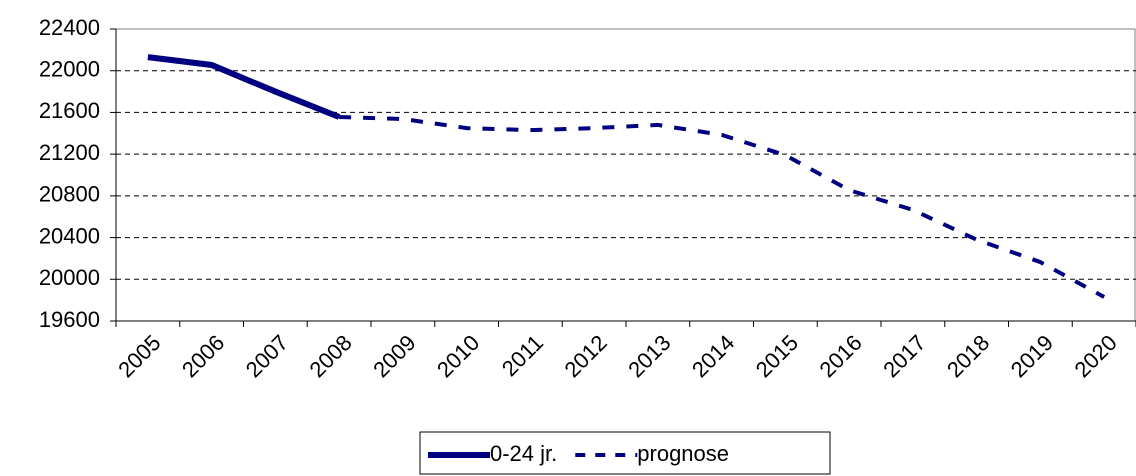  I want to click on x-tick-label: 2019, so click(1032, 356).